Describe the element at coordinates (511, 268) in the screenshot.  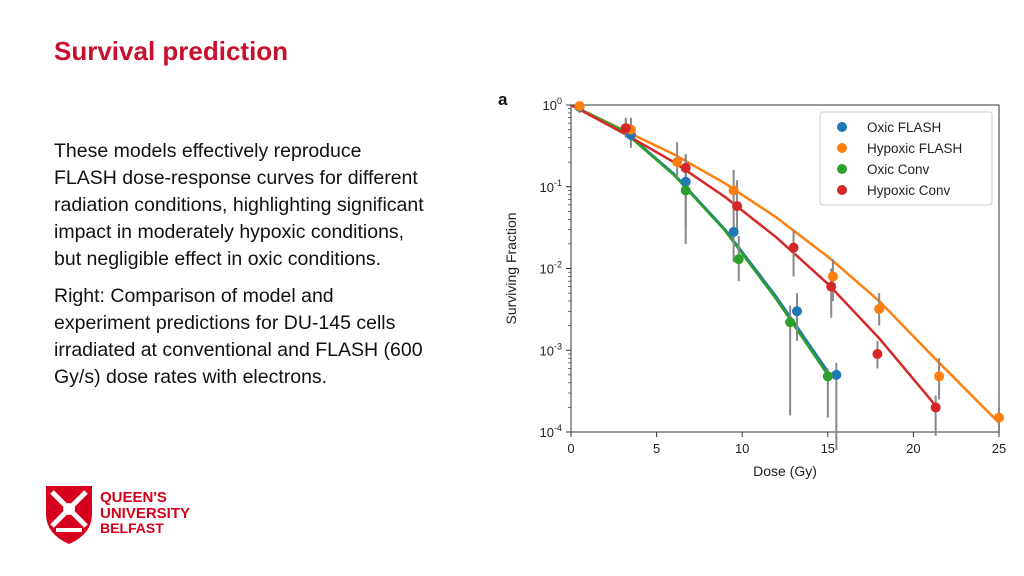
I see `y-axis-label: Surviving Fraction` at that location.